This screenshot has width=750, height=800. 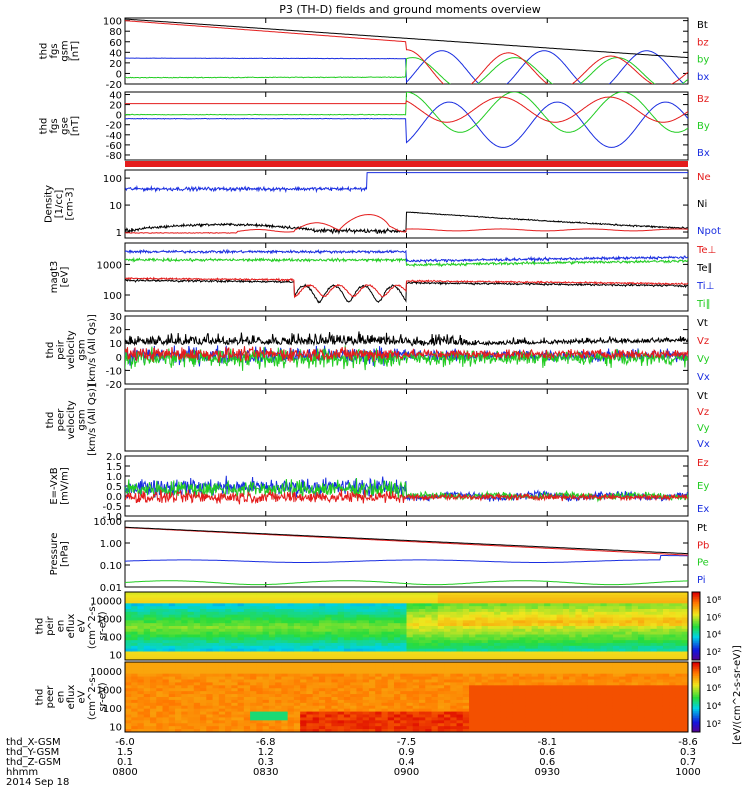 I want to click on status-bar, so click(x=406, y=164).